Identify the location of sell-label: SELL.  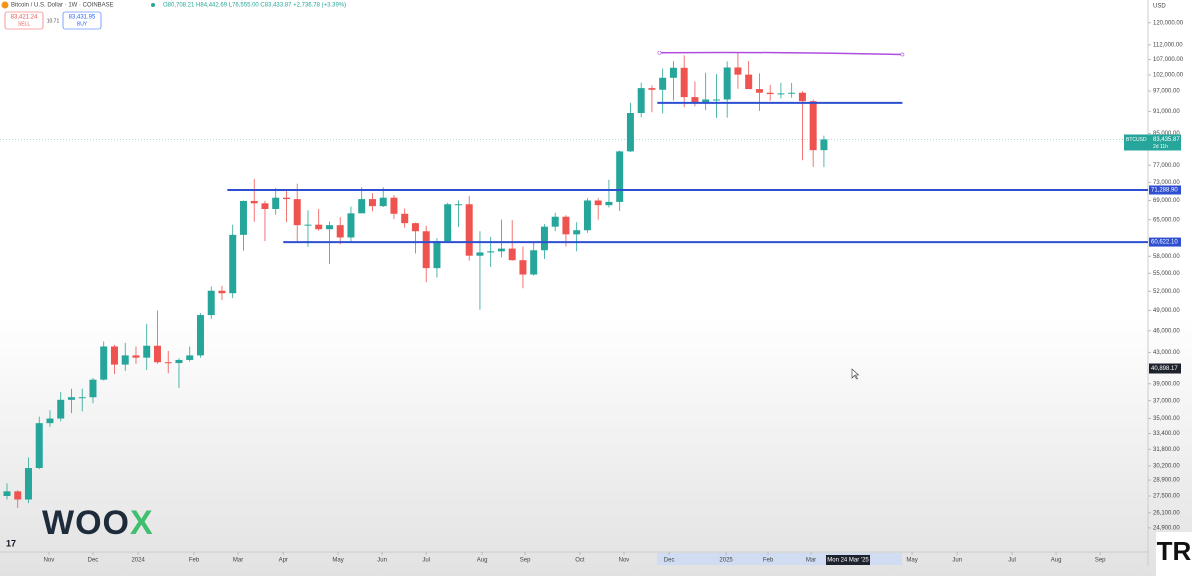
(24, 24).